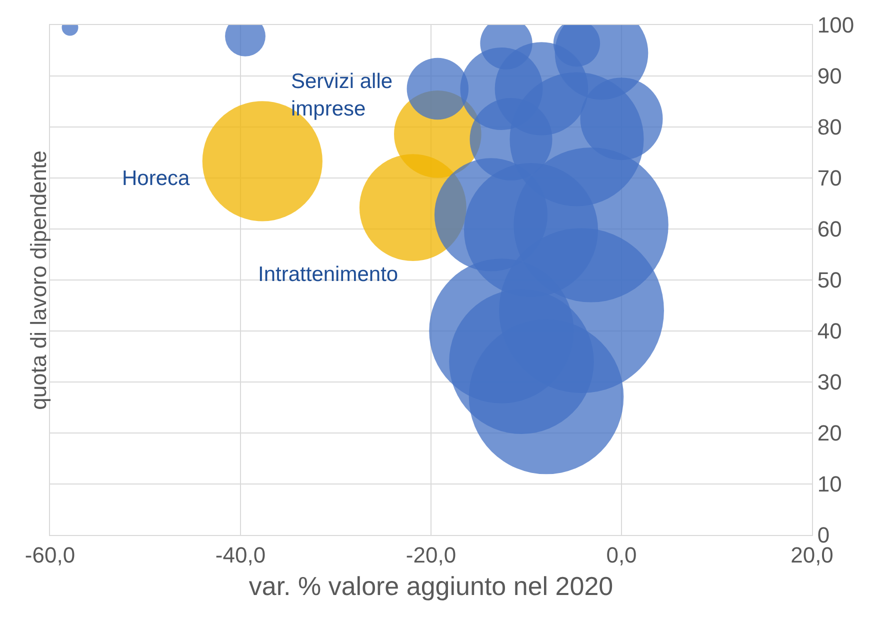  I want to click on x-tick-label: -60,0, so click(50, 555).